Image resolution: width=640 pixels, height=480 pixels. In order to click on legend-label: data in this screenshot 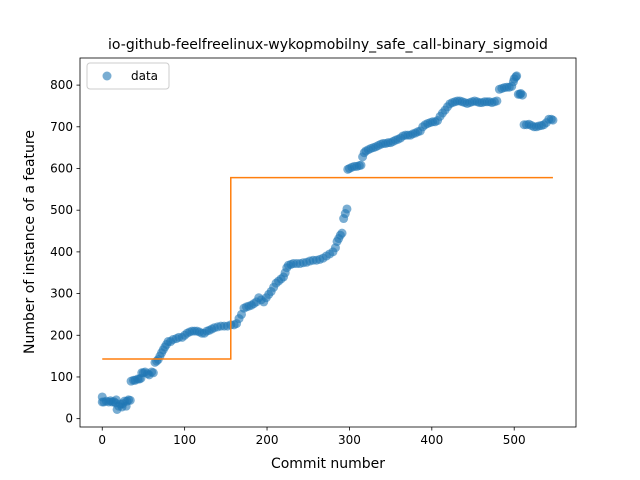, I will do `click(144, 76)`.